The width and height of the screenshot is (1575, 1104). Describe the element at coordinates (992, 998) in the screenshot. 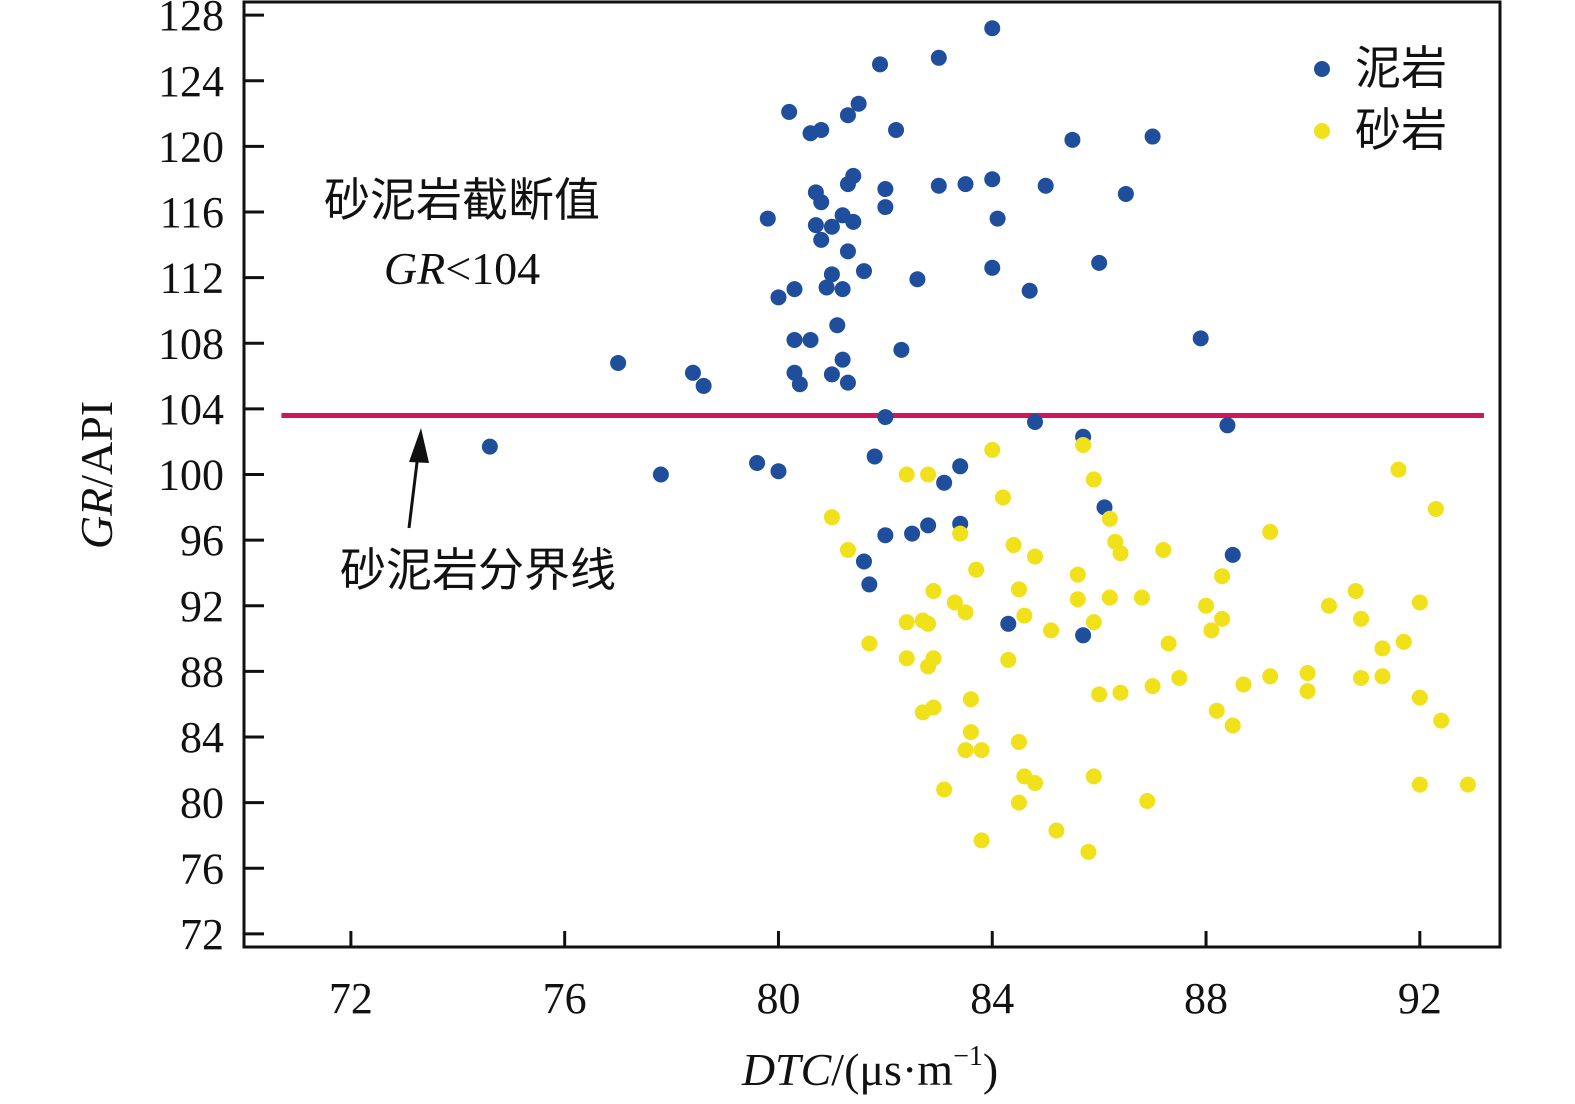

I see `x-tick-label: 84` at that location.